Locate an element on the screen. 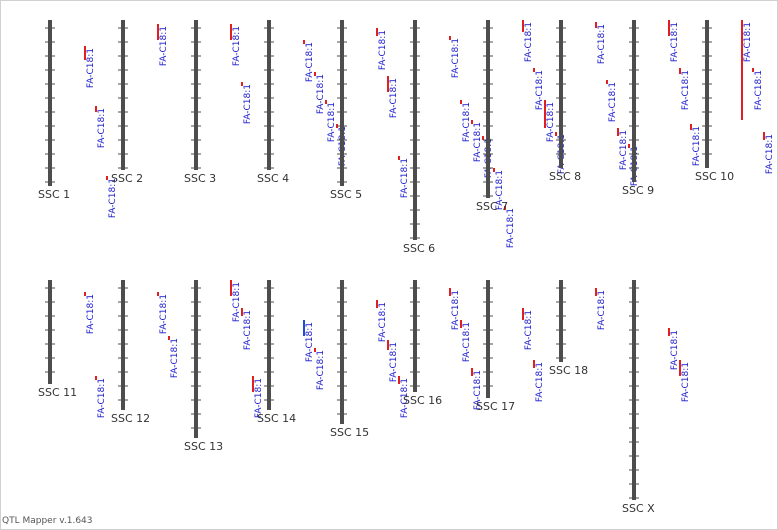 The width and height of the screenshot is (778, 530). chromosome-label: SSC 2 is located at coordinates (127, 178).